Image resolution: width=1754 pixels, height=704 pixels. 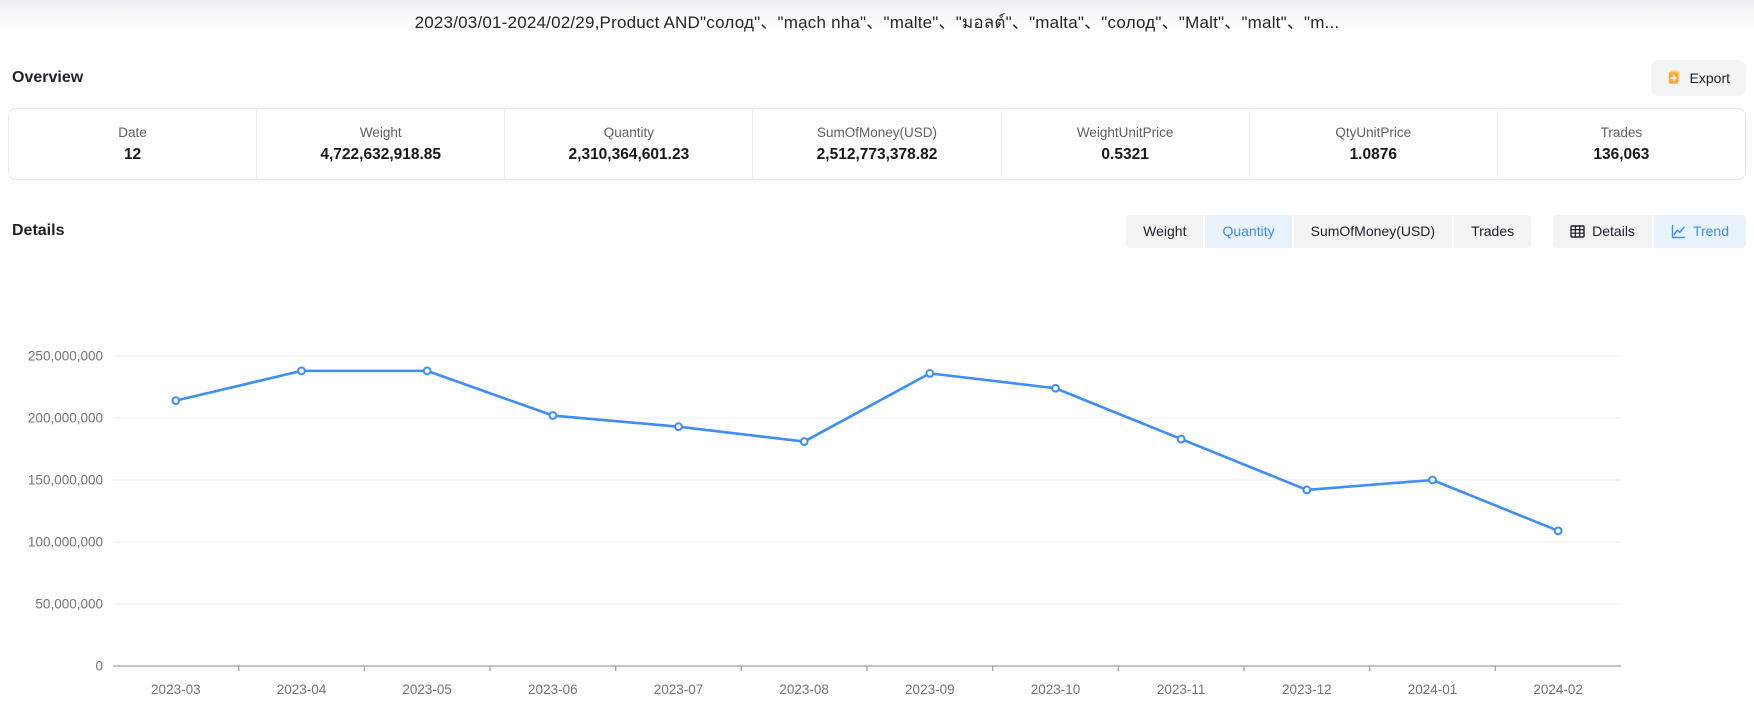 I want to click on view-tab-label: Trend, so click(x=1710, y=231).